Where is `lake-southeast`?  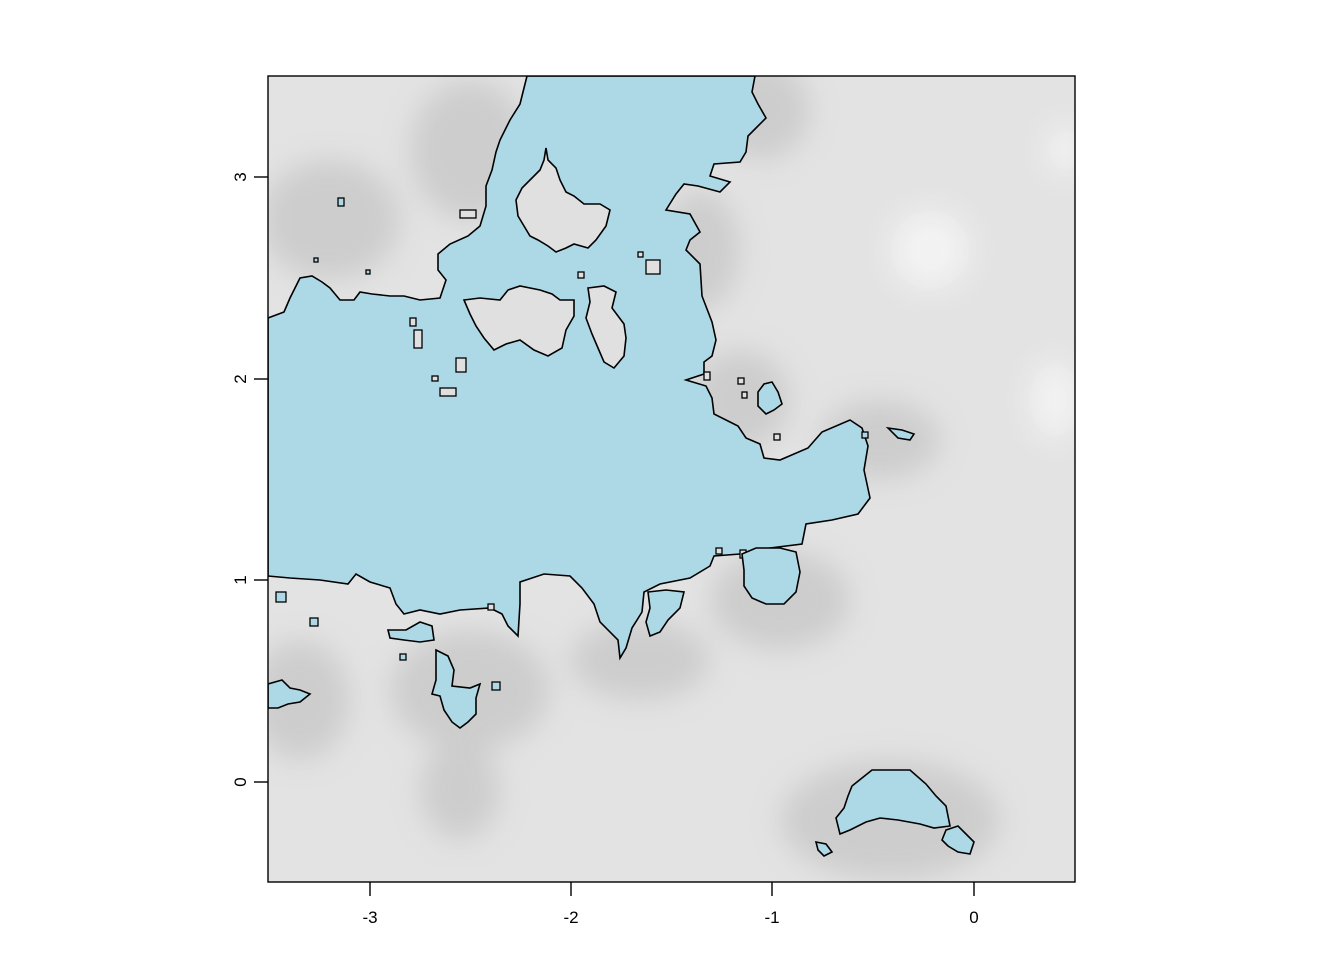 lake-southeast is located at coordinates (893, 802).